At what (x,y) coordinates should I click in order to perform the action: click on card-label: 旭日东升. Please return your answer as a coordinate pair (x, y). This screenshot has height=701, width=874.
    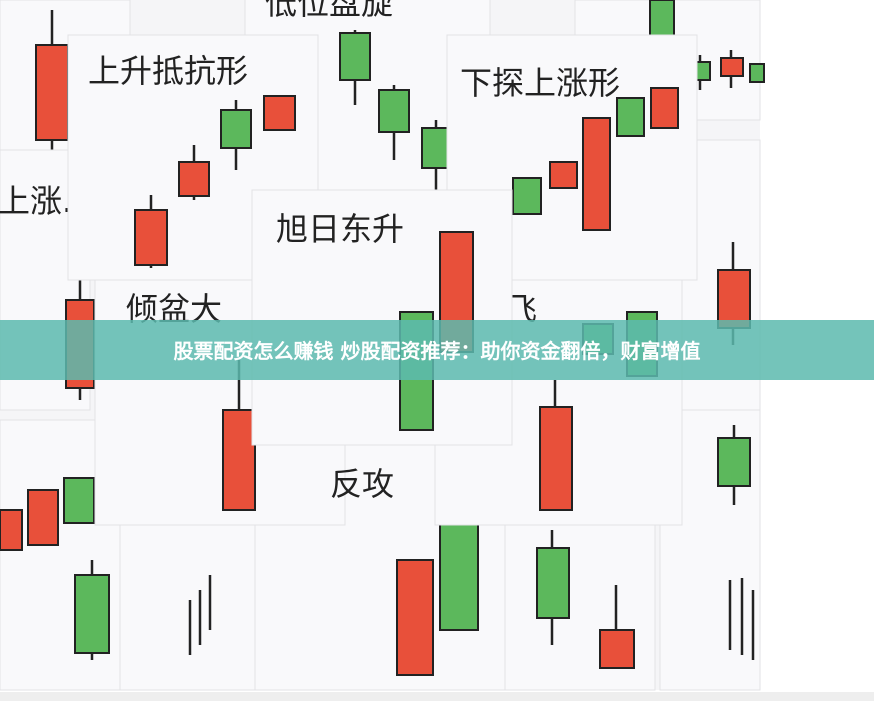
    Looking at the image, I should click on (340, 229).